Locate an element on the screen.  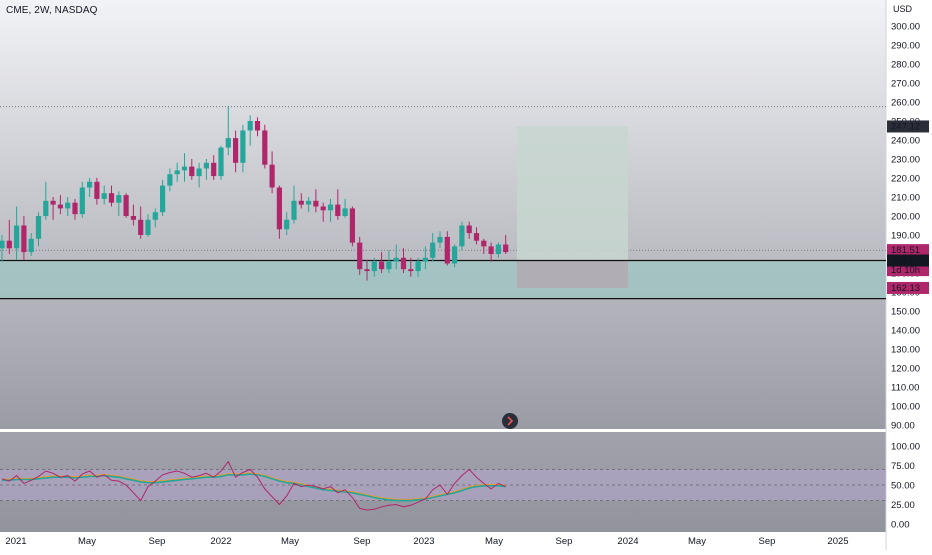
time-tick-label: 2021 is located at coordinates (15, 541).